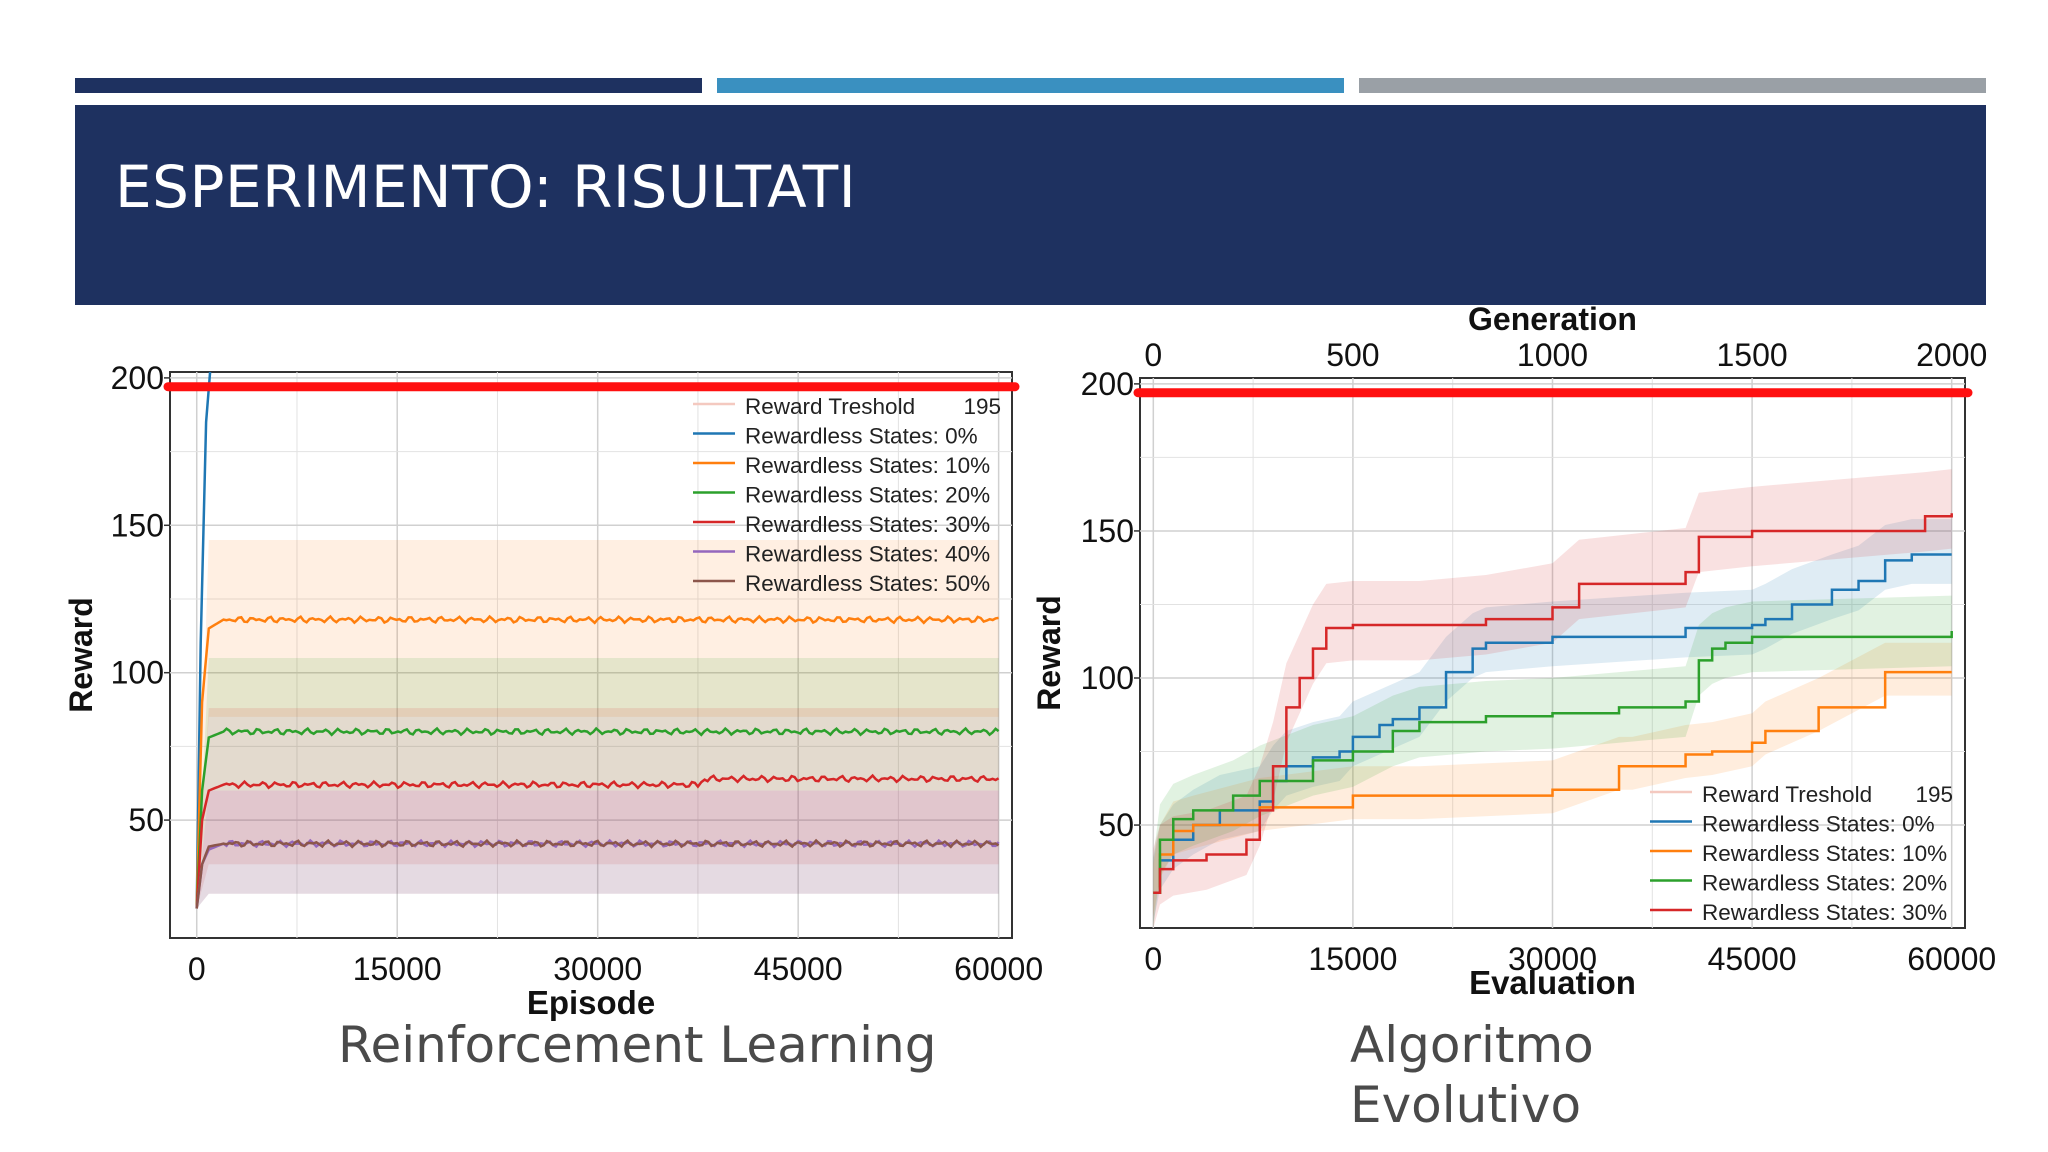 Image resolution: width=2048 pixels, height=1152 pixels. What do you see at coordinates (1672, 85) in the screenshot?
I see `top-accent-bar-gray` at bounding box center [1672, 85].